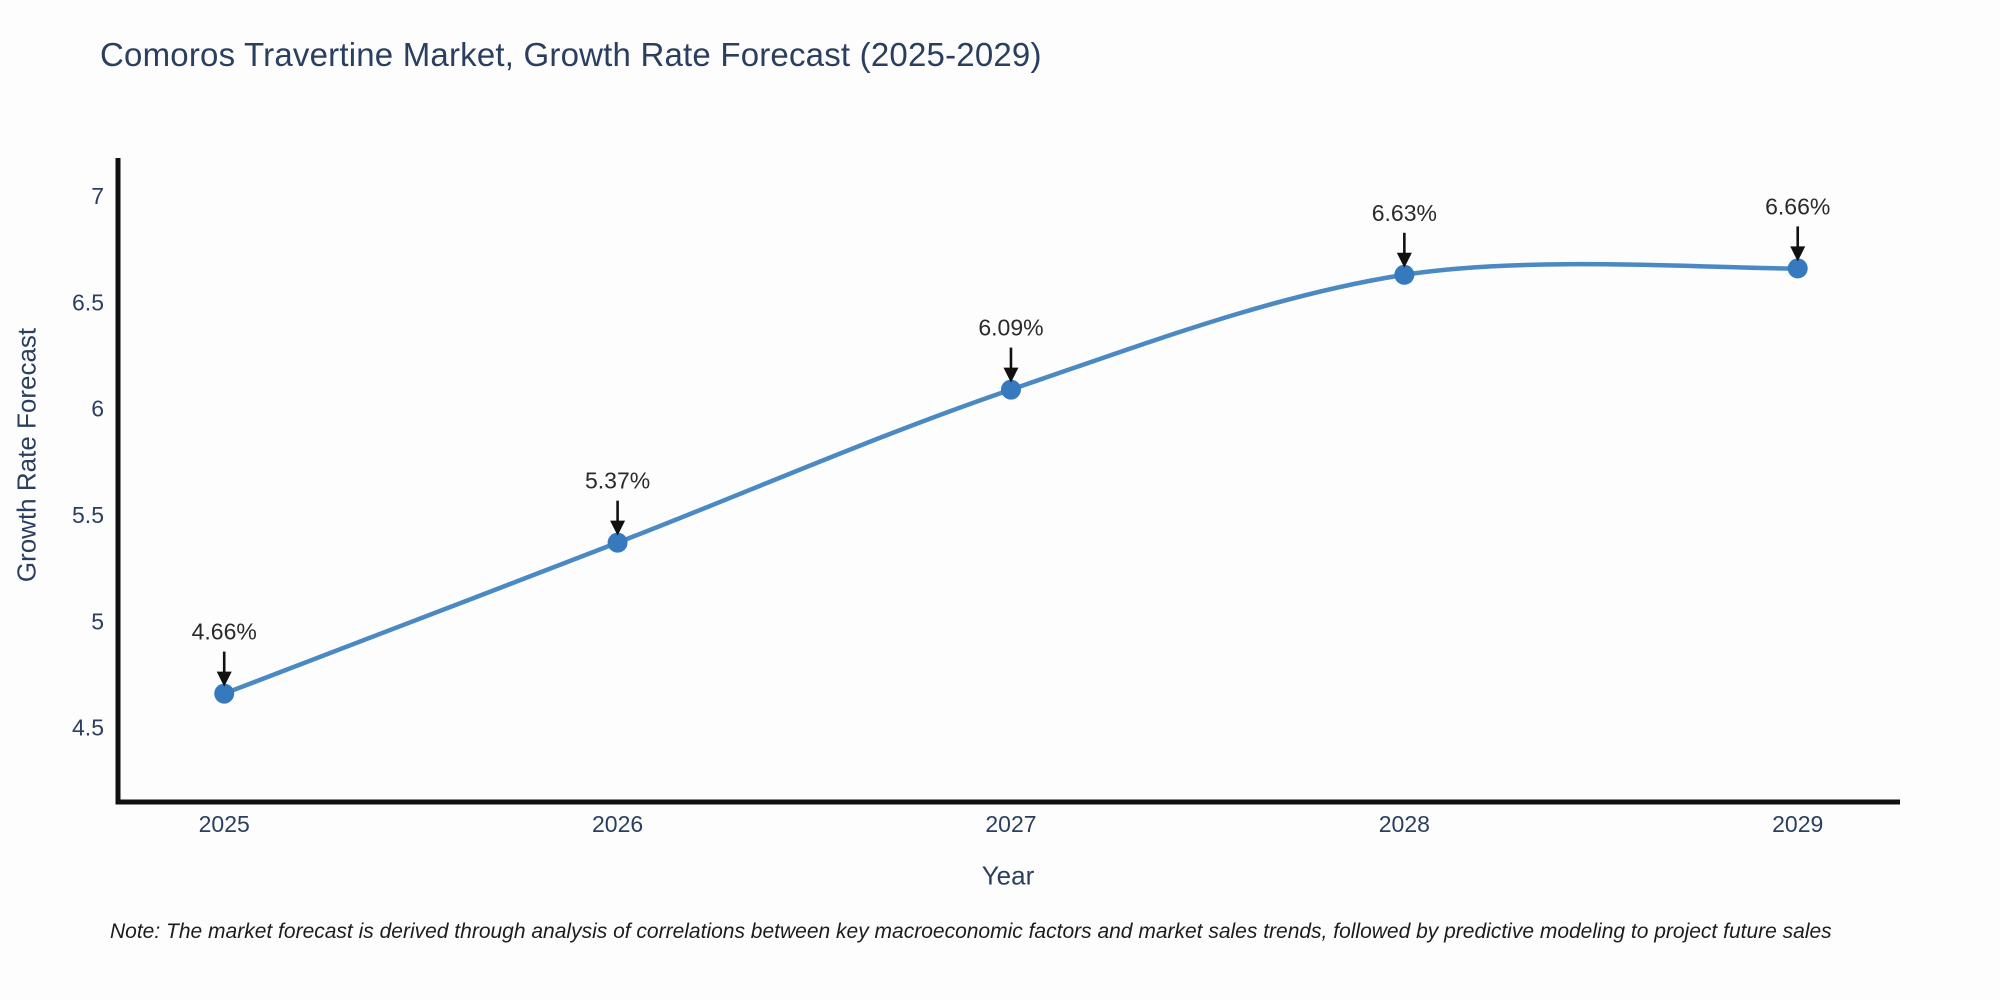 Image resolution: width=2000 pixels, height=1000 pixels. Describe the element at coordinates (224, 824) in the screenshot. I see `x-tick-label: 2025` at that location.